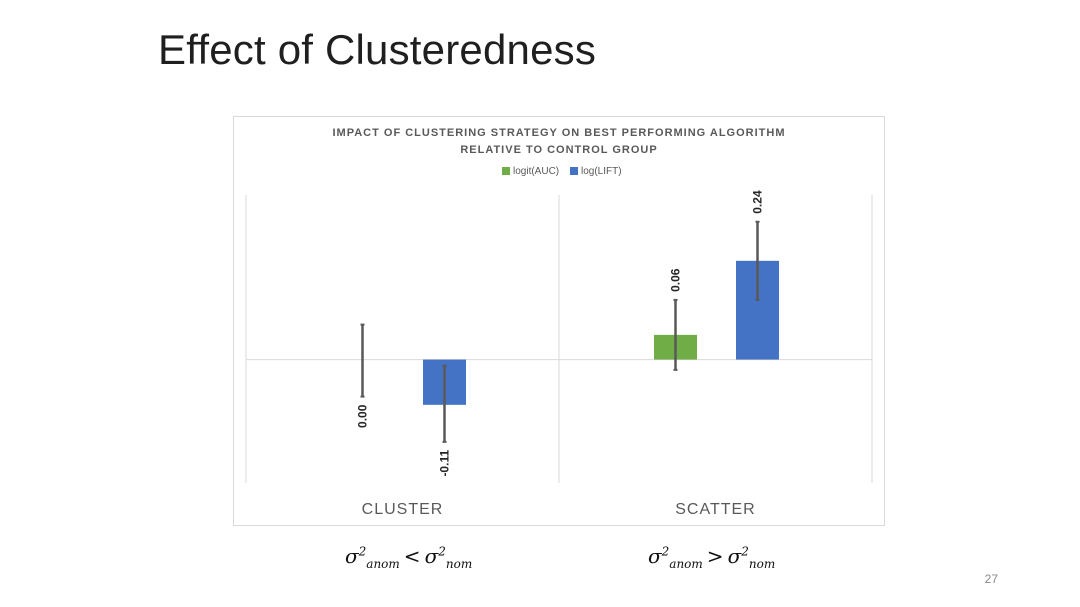 Image resolution: width=1080 pixels, height=607 pixels. I want to click on chart-title-line-2: RELATIVE TO CONTROL GROUP, so click(558, 150).